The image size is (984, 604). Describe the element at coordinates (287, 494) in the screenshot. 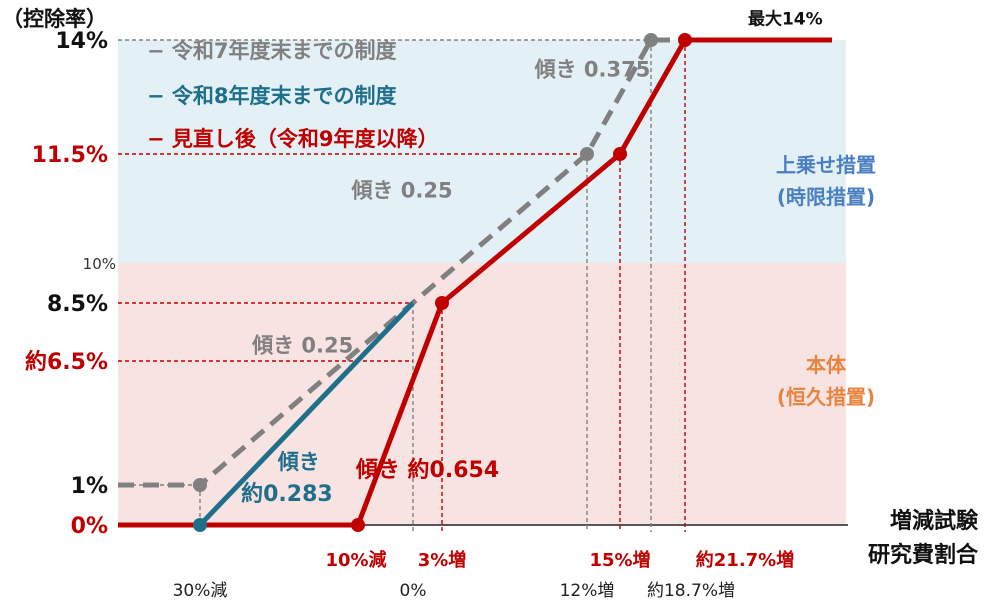

I see `annotation-label: 約0.283` at that location.